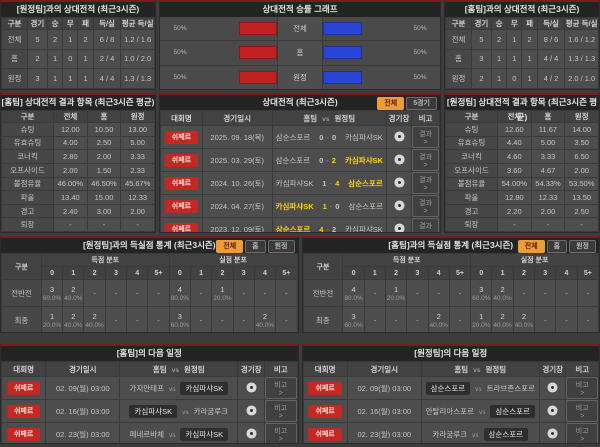 The width and height of the screenshot is (600, 447). What do you see at coordinates (107, 23) in the screenshot?
I see `column-header: 득/실` at bounding box center [107, 23].